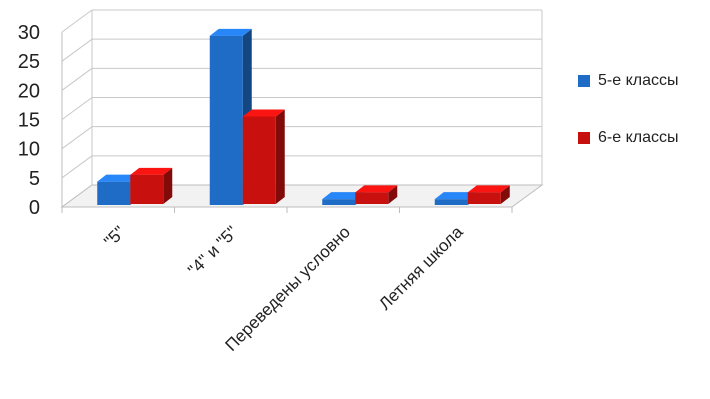 This screenshot has height=399, width=710. What do you see at coordinates (263, 113) in the screenshot?
I see `bar-top-s2-c2` at bounding box center [263, 113].